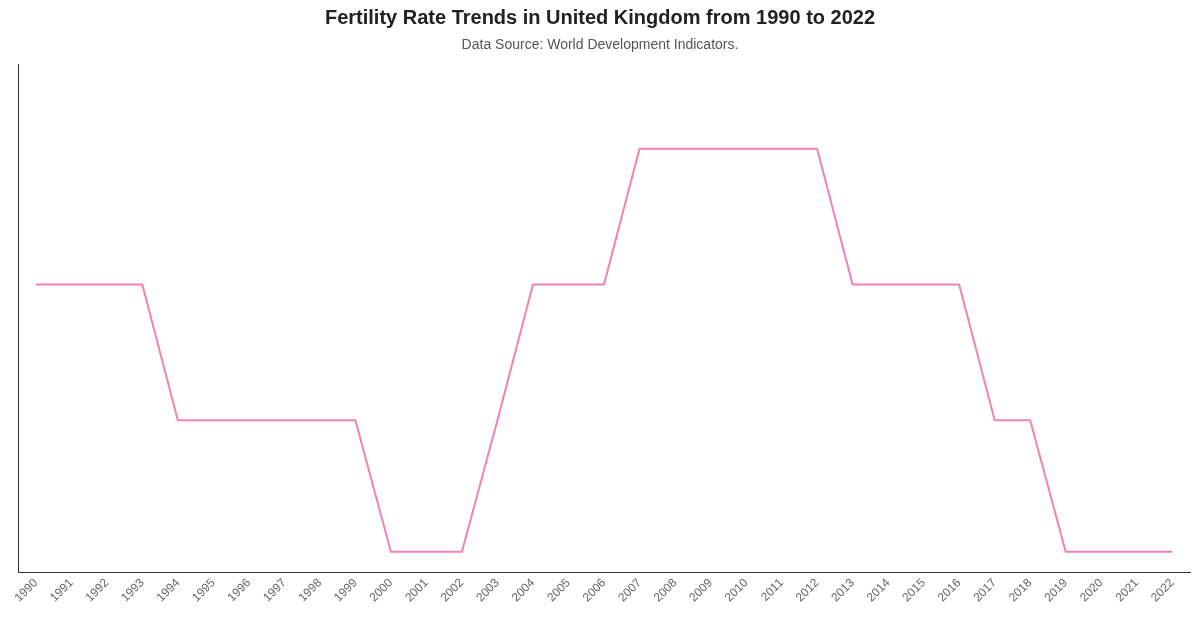  What do you see at coordinates (600, 44) in the screenshot?
I see `chart-subtitle: Data Source: World Development Indicators.` at bounding box center [600, 44].